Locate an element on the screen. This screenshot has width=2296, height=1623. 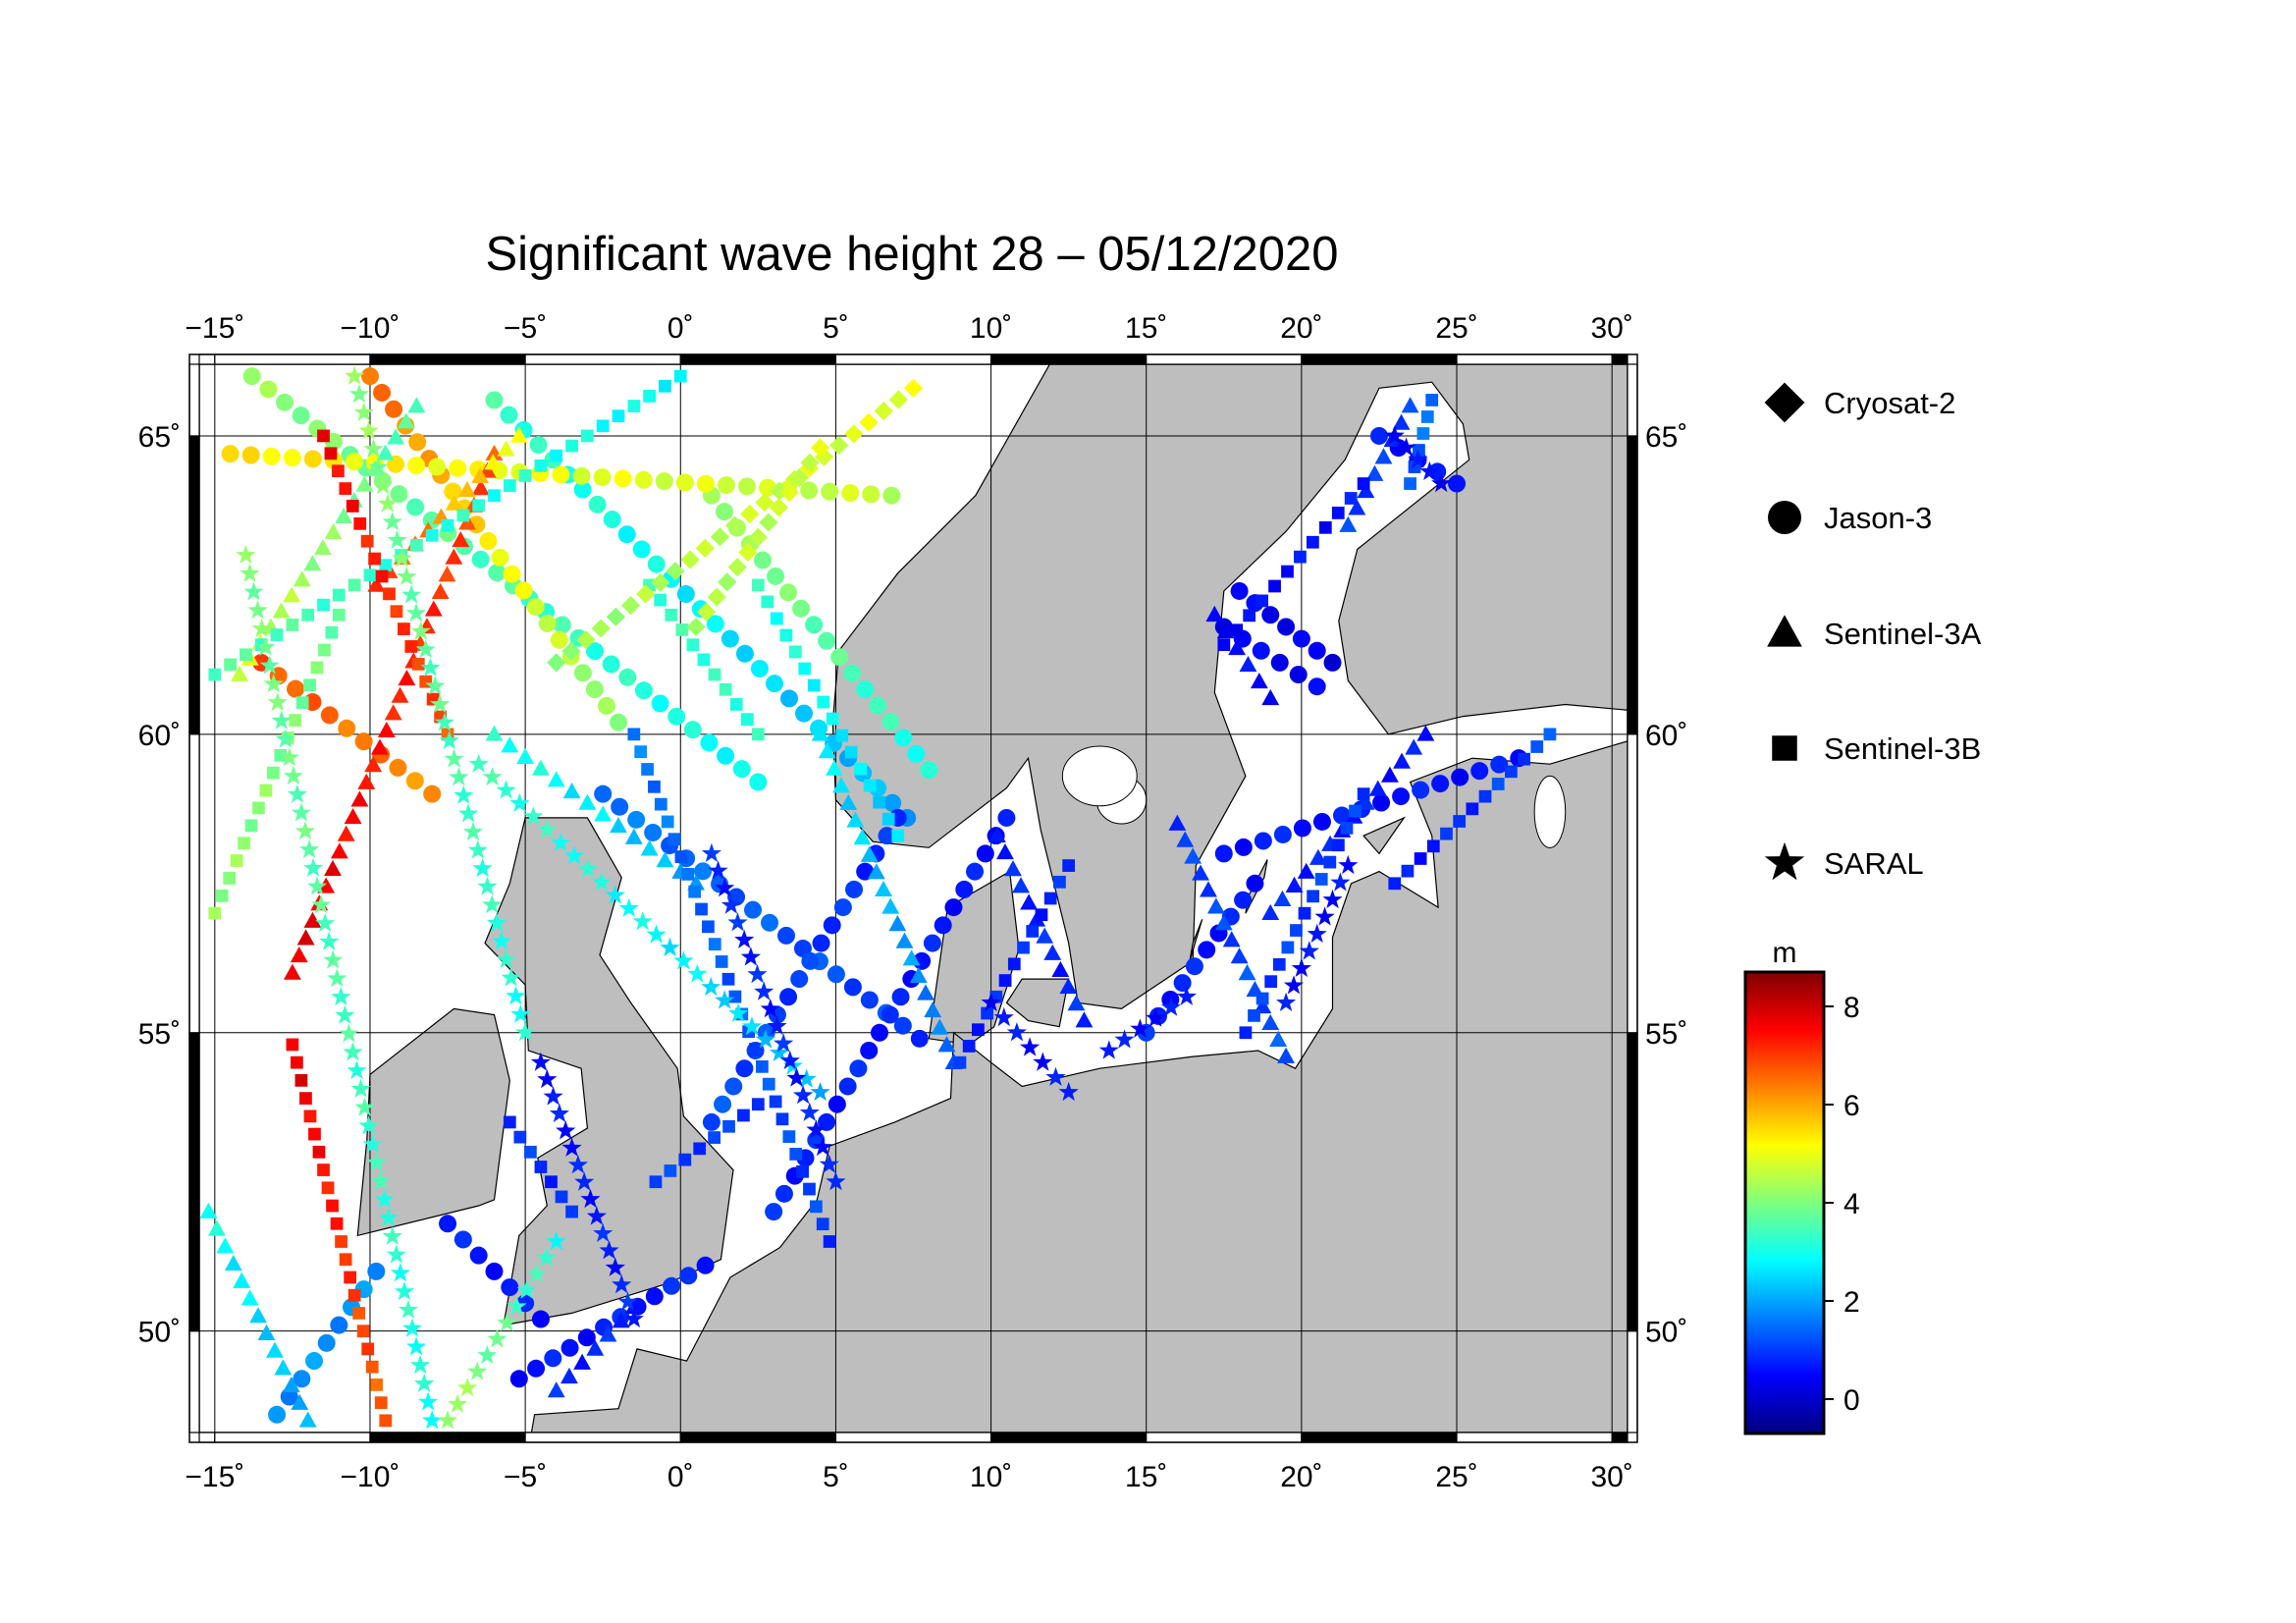
lat-tick-label-left: 55˚ is located at coordinates (159, 1034).